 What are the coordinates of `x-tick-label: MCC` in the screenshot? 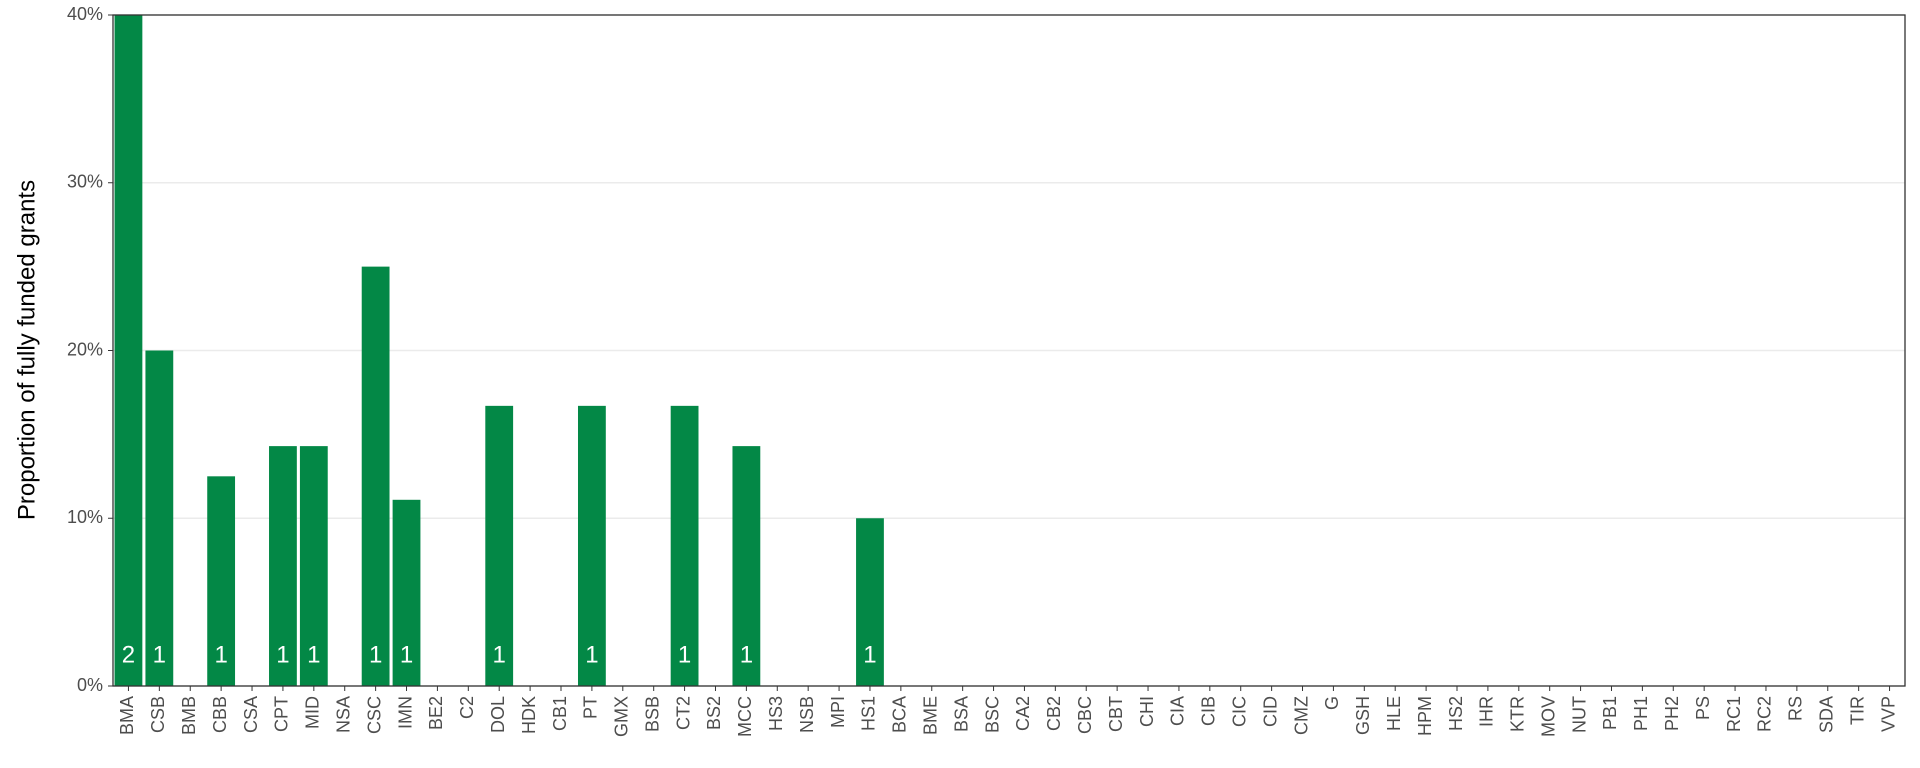 It's located at (745, 716).